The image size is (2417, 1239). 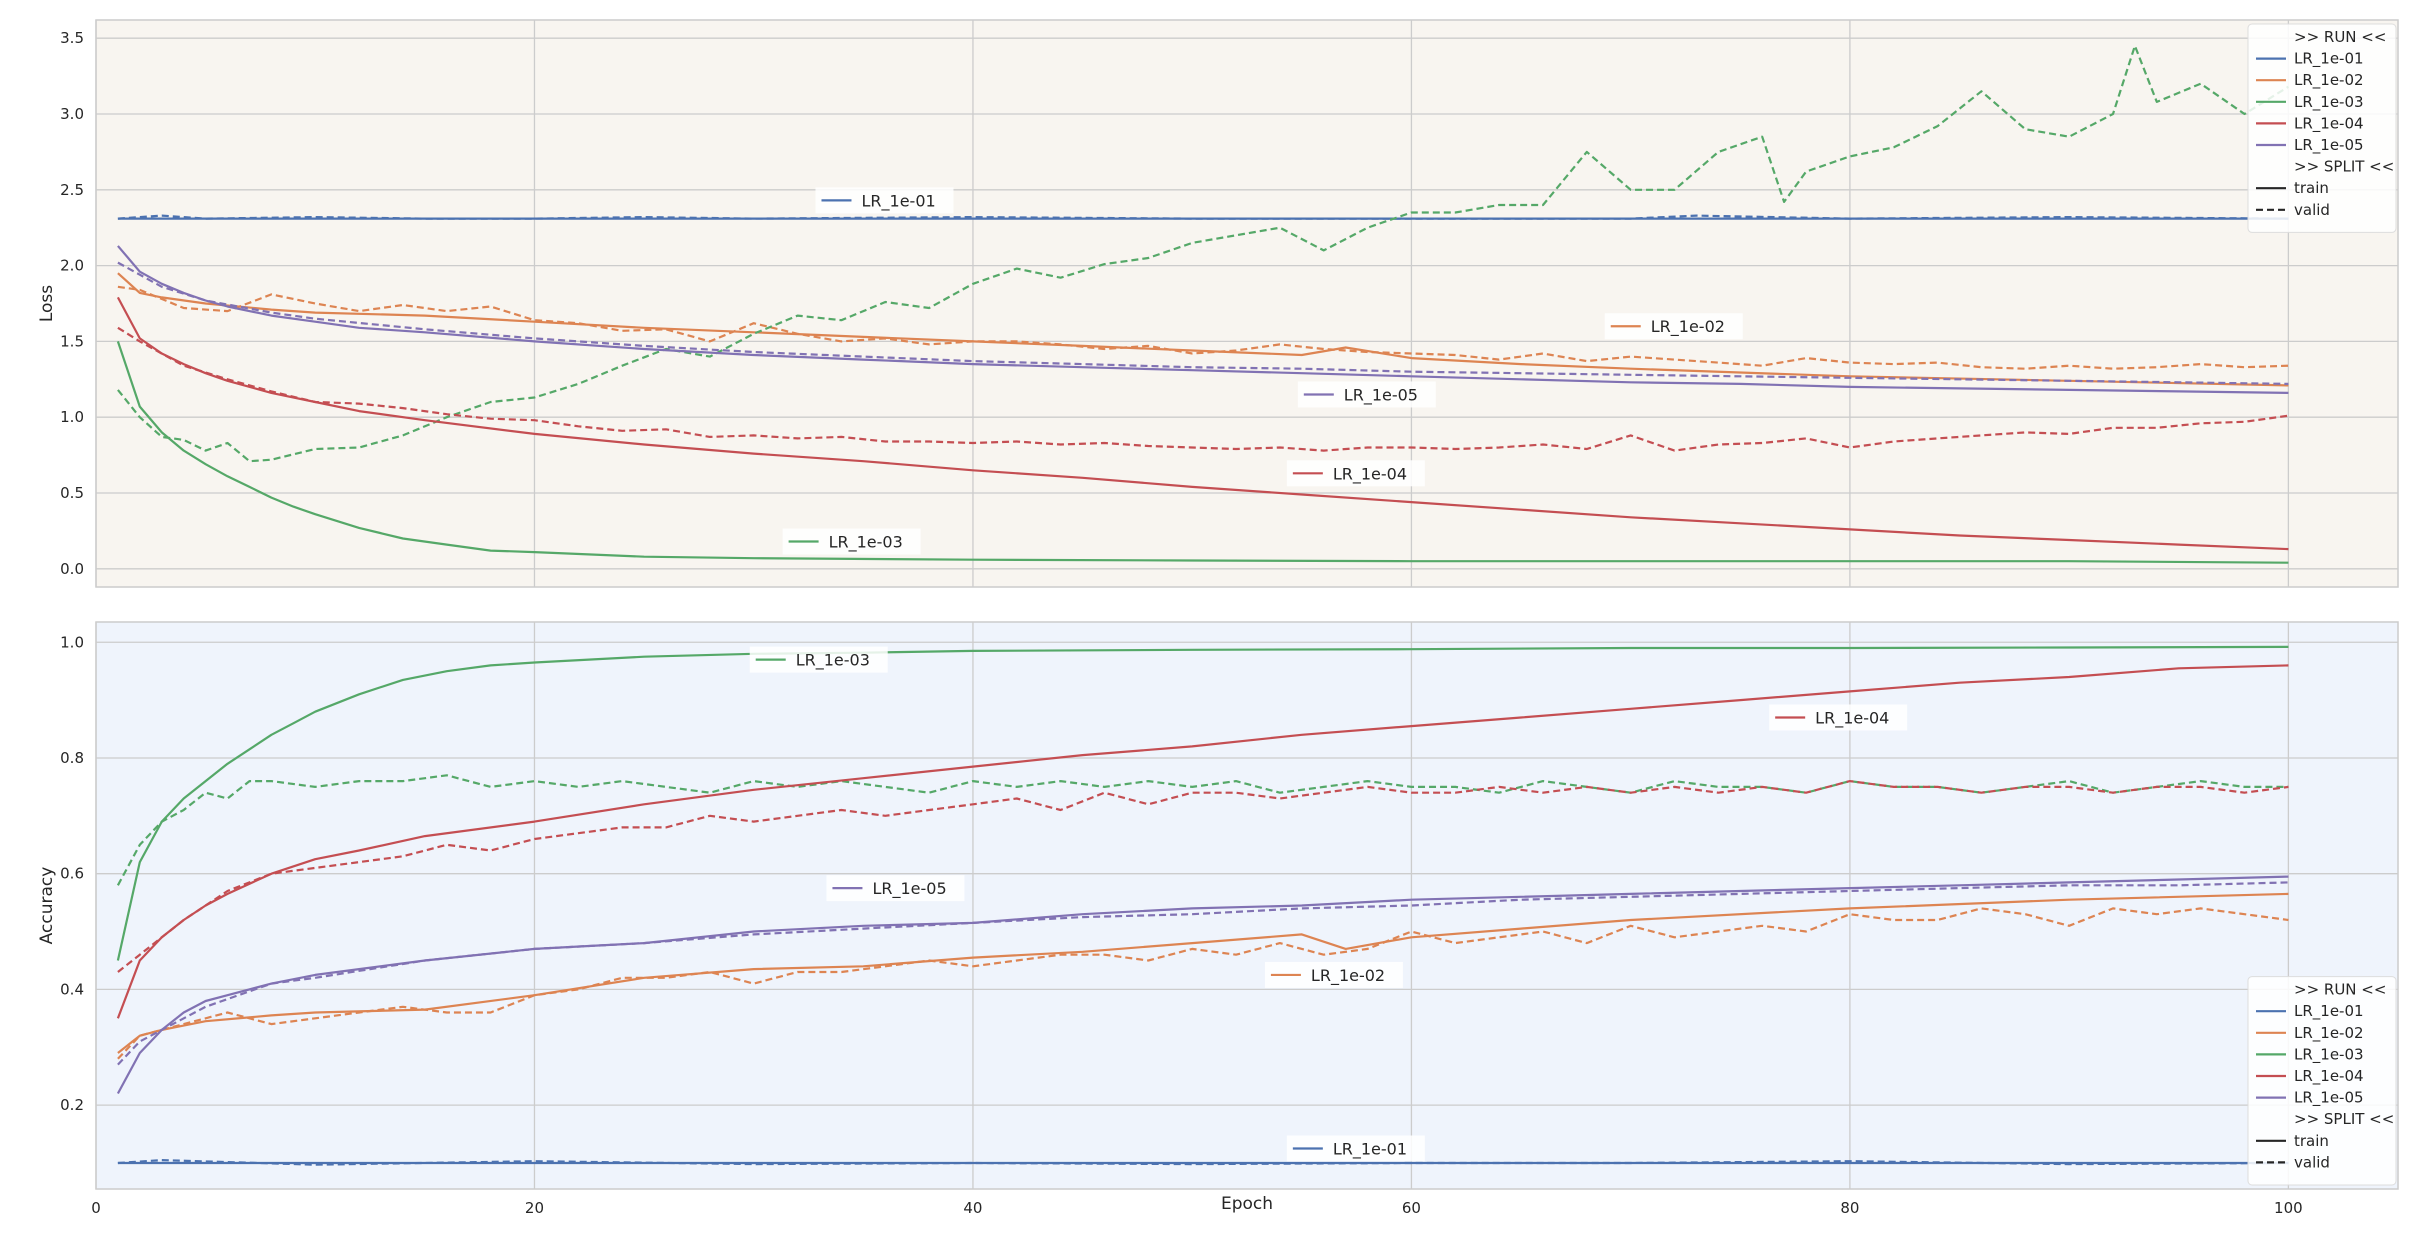 What do you see at coordinates (72, 874) in the screenshot?
I see `y-tick-label: 0.6` at bounding box center [72, 874].